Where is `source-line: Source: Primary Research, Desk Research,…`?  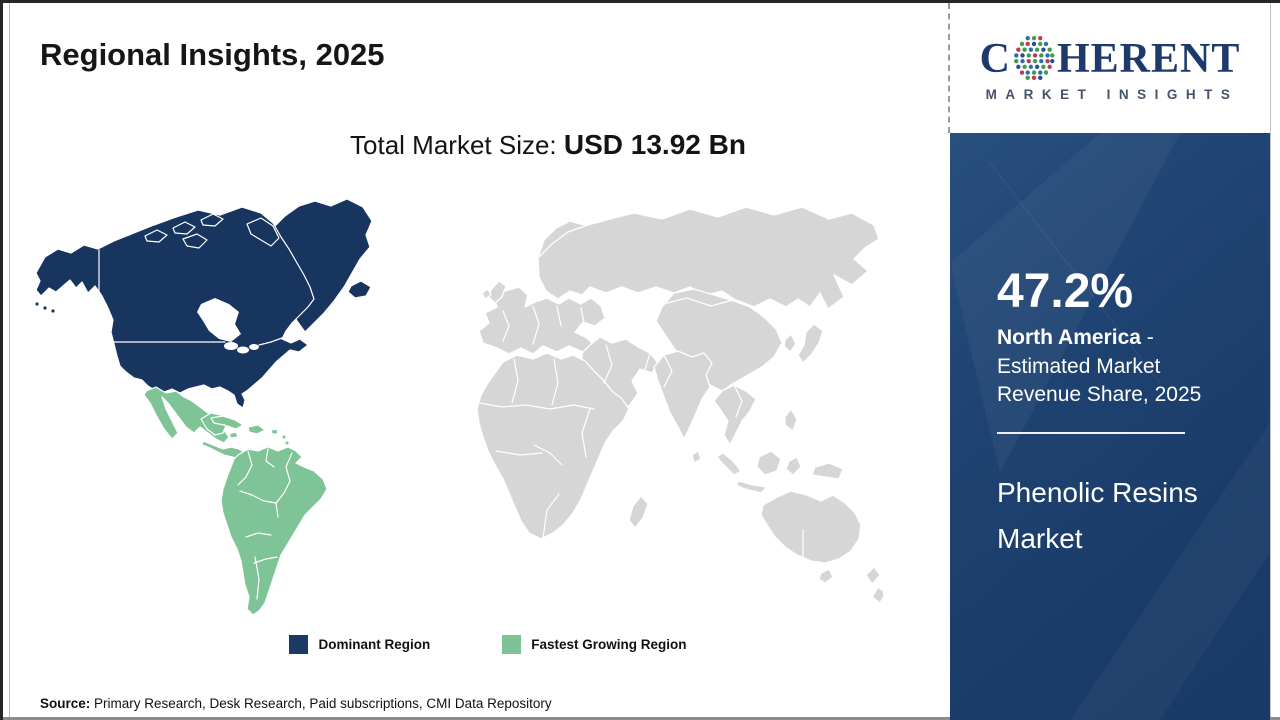
source-line: Source: Primary Research, Desk Research,… is located at coordinates (296, 703).